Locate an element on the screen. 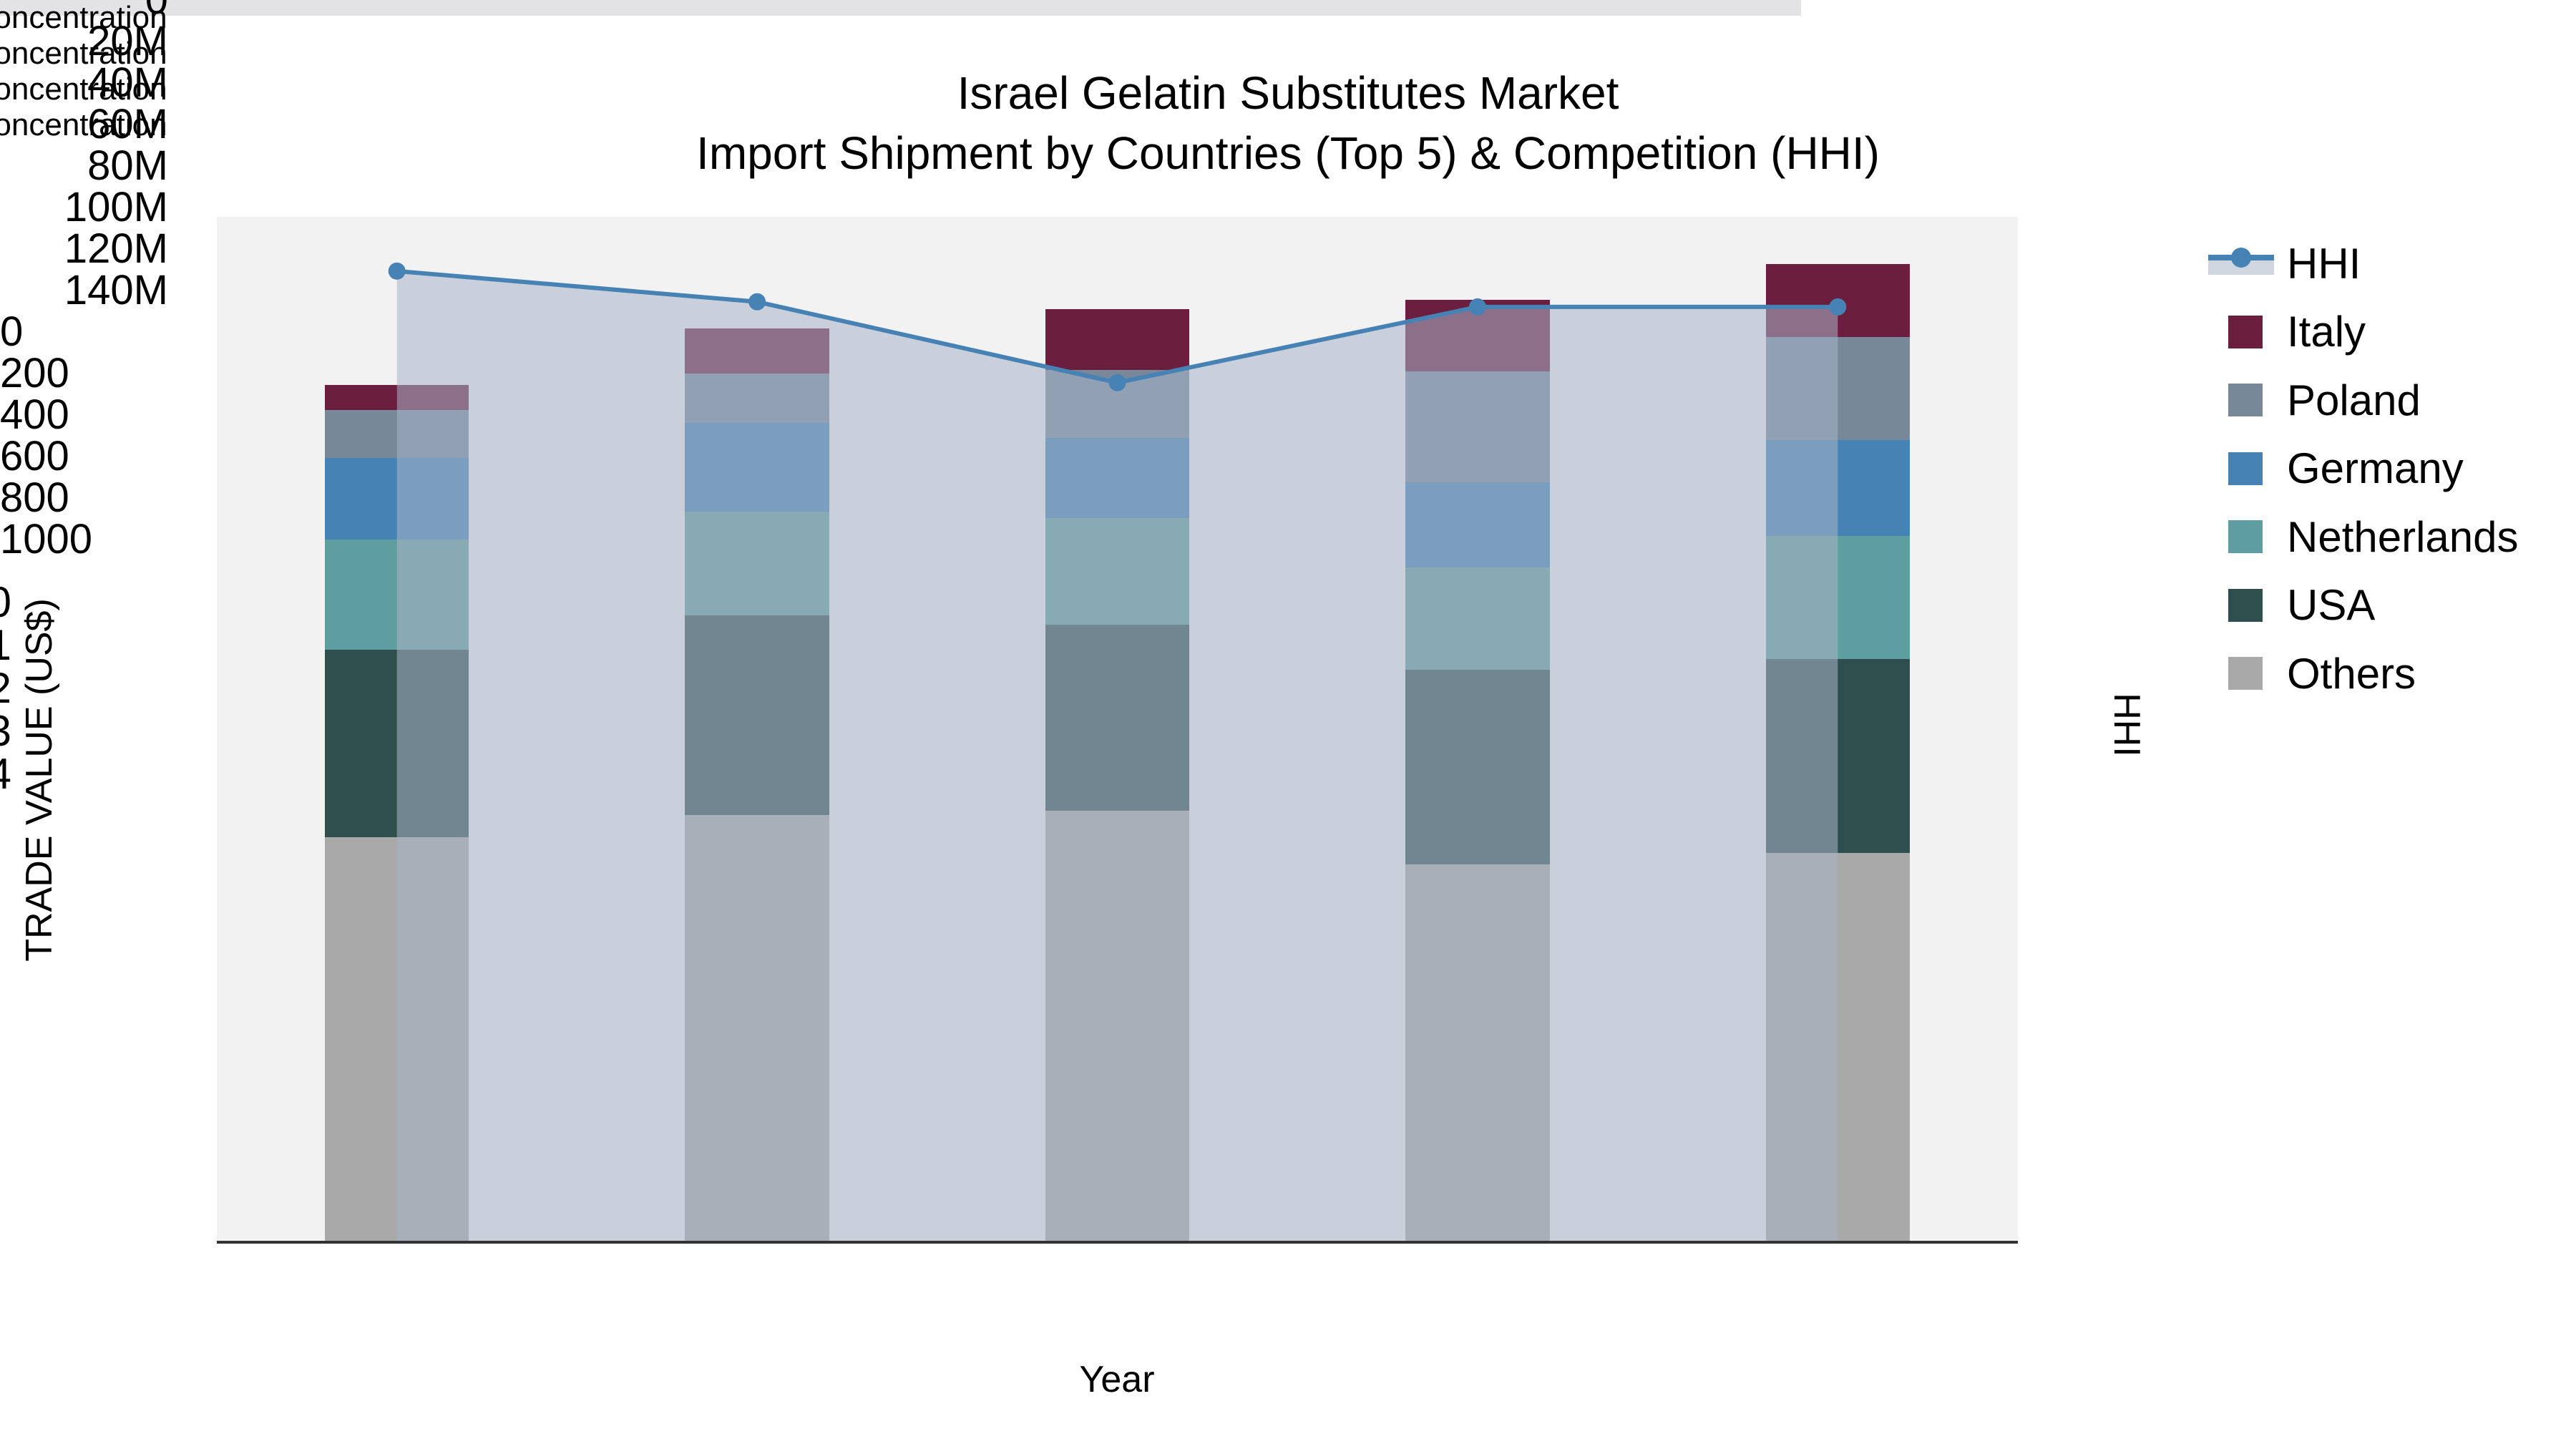  legend-item-germany: Germany is located at coordinates (2380, 468).